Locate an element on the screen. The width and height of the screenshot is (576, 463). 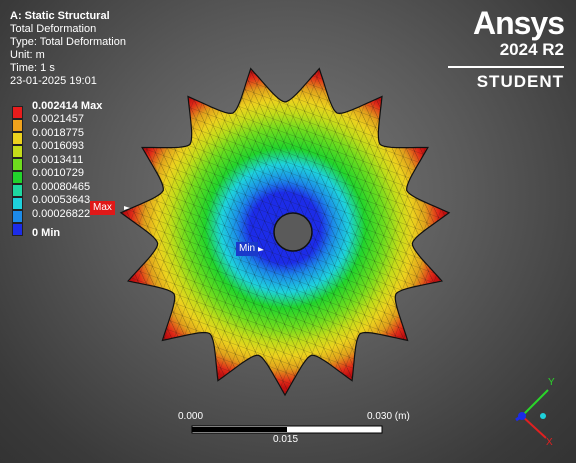
brand-name: Ansys is located at coordinates (518, 23).